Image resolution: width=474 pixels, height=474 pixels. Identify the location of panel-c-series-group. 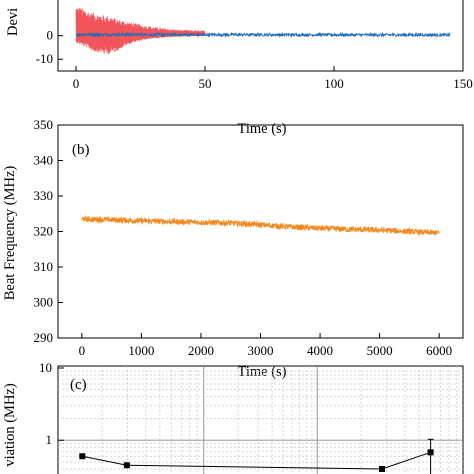
(256, 456).